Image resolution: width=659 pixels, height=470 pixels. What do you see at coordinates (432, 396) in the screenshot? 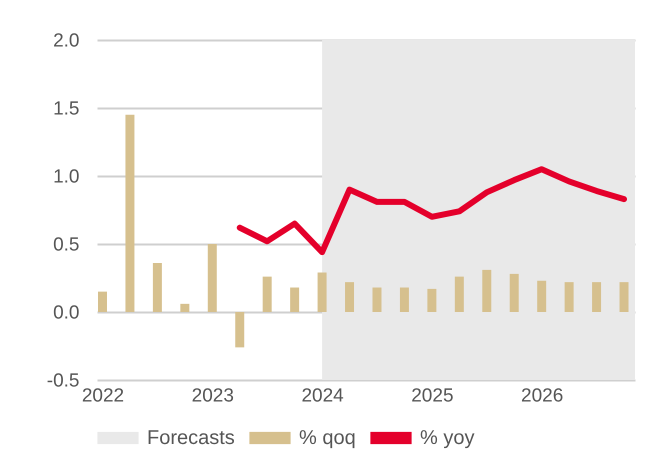
I see `x-tick-label: 2025` at bounding box center [432, 396].